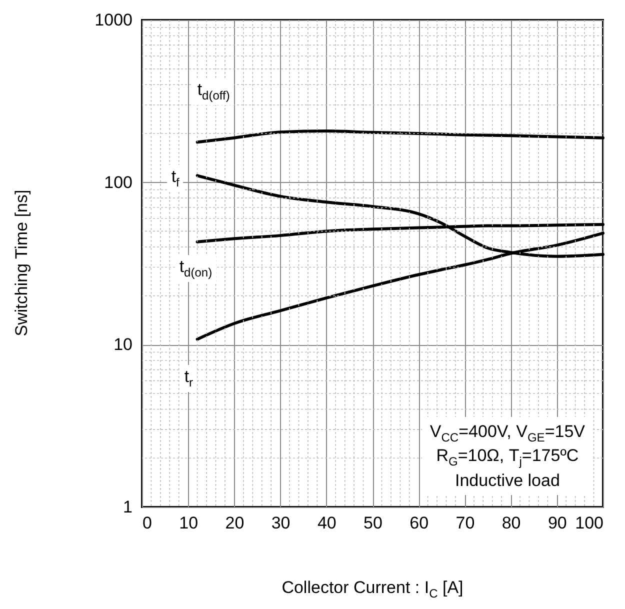  I want to click on x-tick-label: 90, so click(557, 523).